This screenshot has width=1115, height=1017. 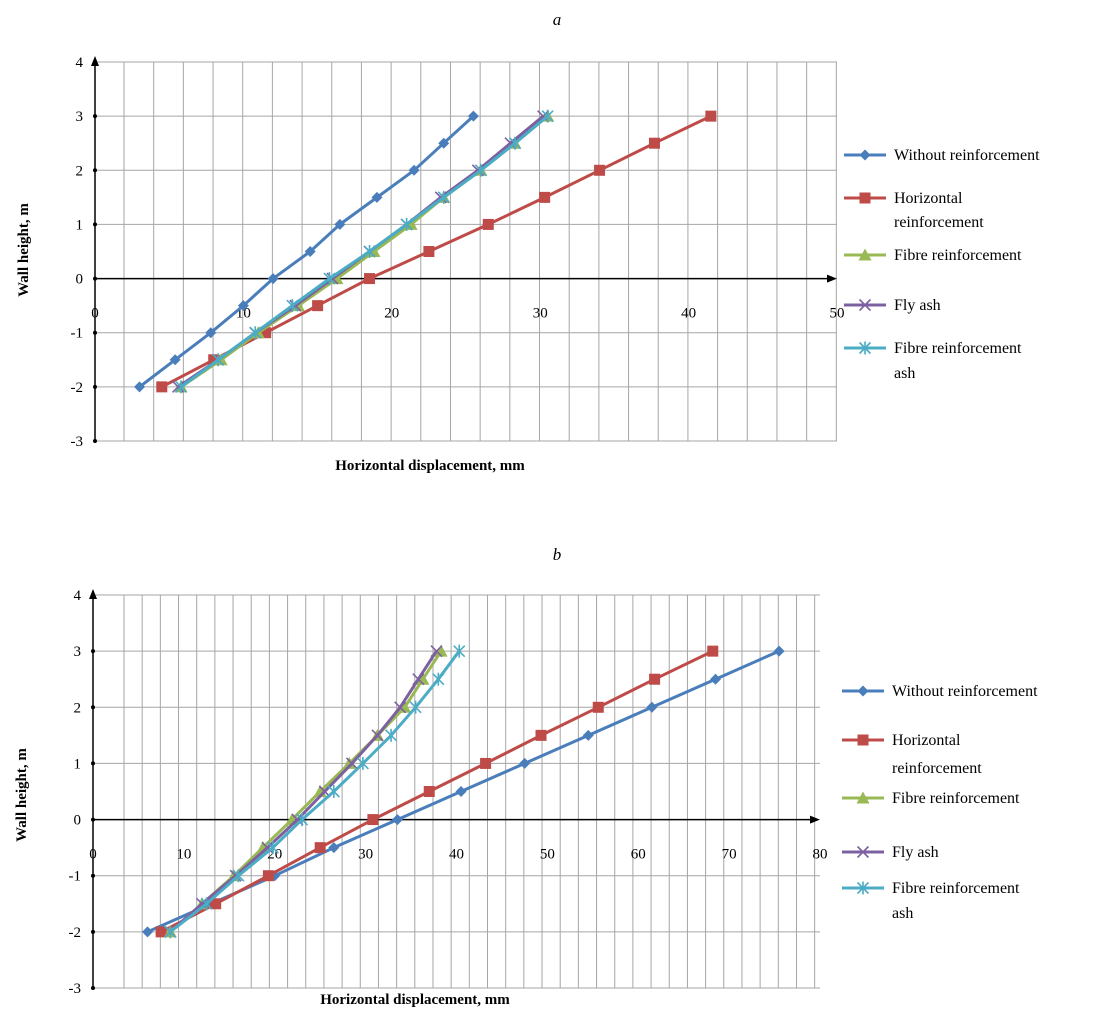 I want to click on y-tick-label: -2, so click(x=77, y=388).